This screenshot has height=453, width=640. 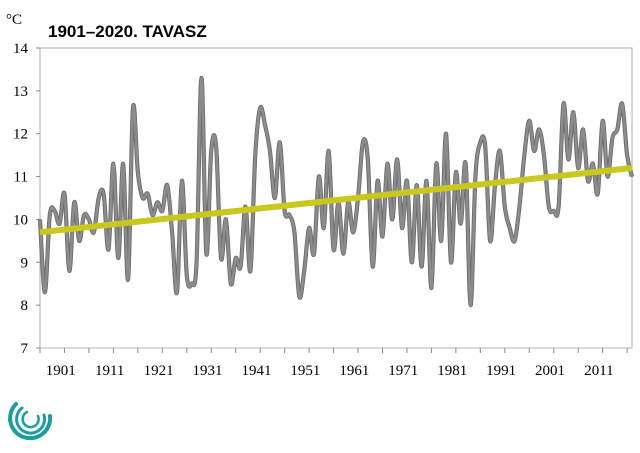 What do you see at coordinates (354, 371) in the screenshot?
I see `x-tick-label: 1961` at bounding box center [354, 371].